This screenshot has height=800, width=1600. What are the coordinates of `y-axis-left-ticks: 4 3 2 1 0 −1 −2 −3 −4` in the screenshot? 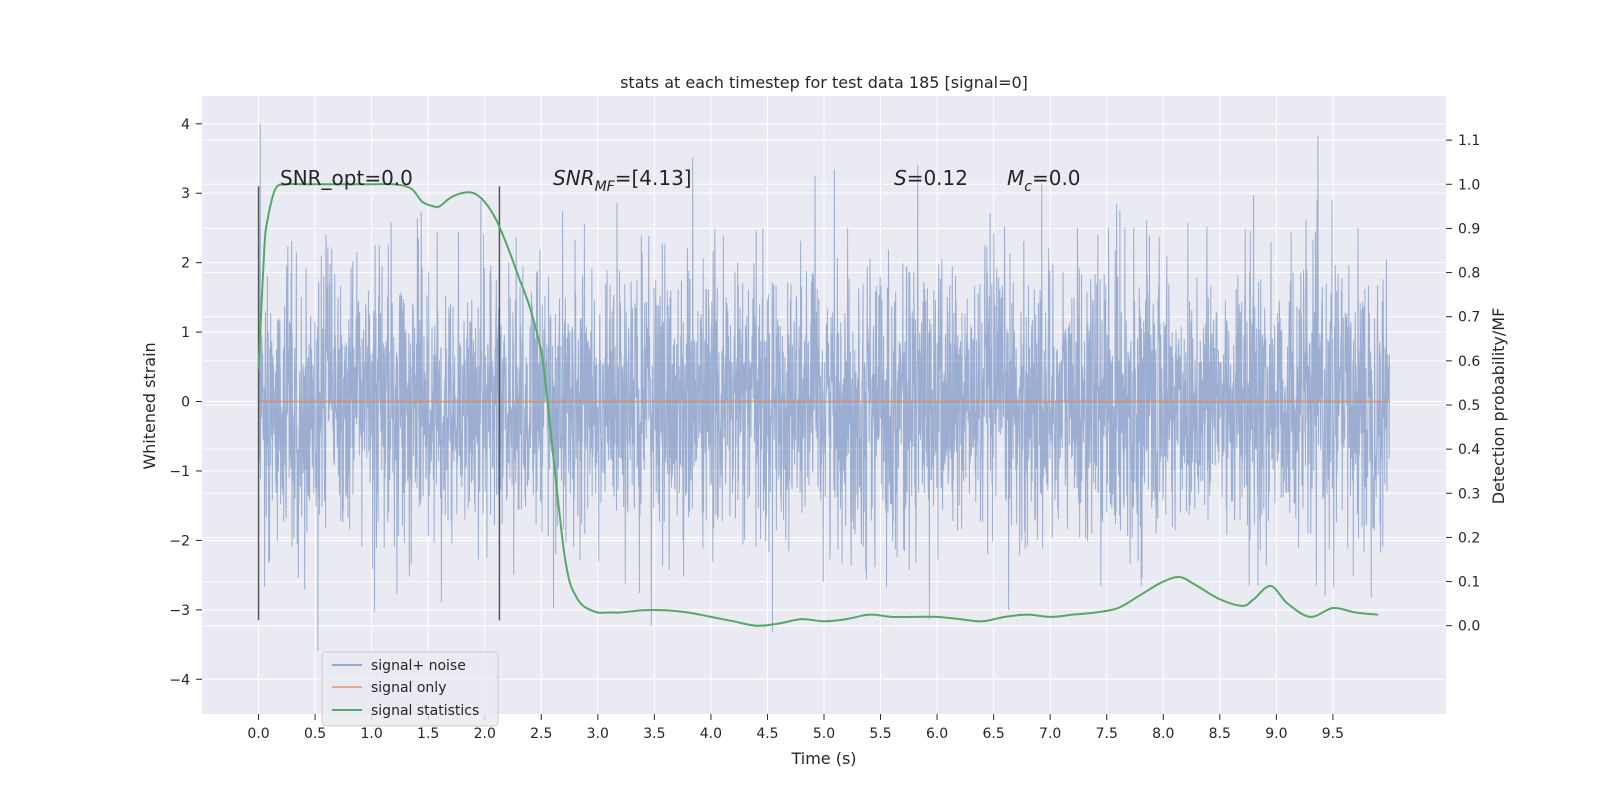 It's located at (185, 402).